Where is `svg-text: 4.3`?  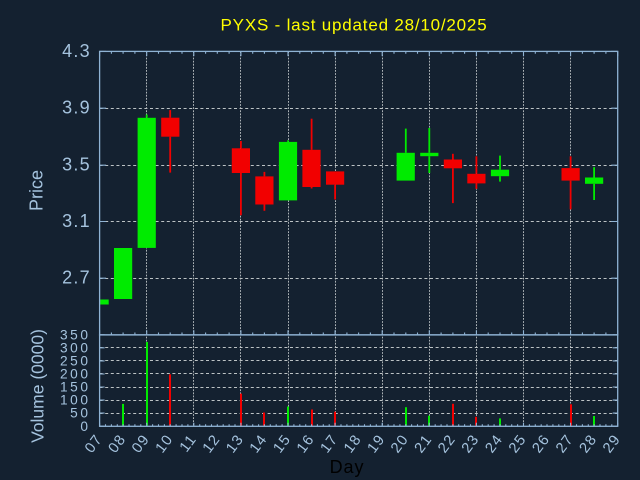 svg-text: 4.3 is located at coordinates (76, 51).